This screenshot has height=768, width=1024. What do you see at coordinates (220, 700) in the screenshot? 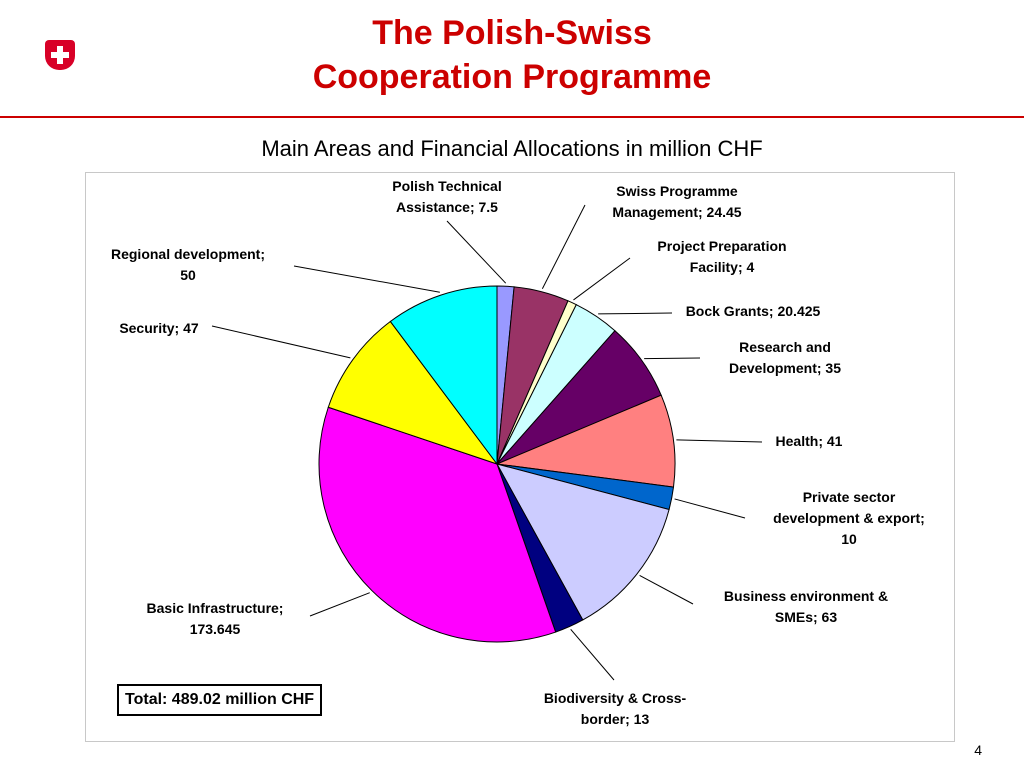
I see `total-allocation-box: Total: 489.02 million CHF` at bounding box center [220, 700].